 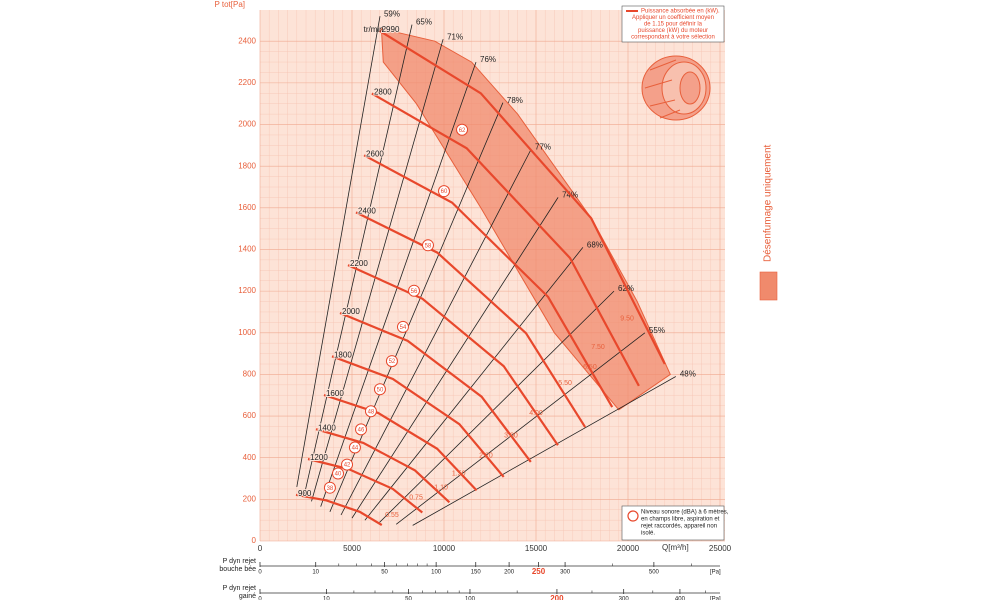 I want to click on speed-label: 2990, so click(x=391, y=29).